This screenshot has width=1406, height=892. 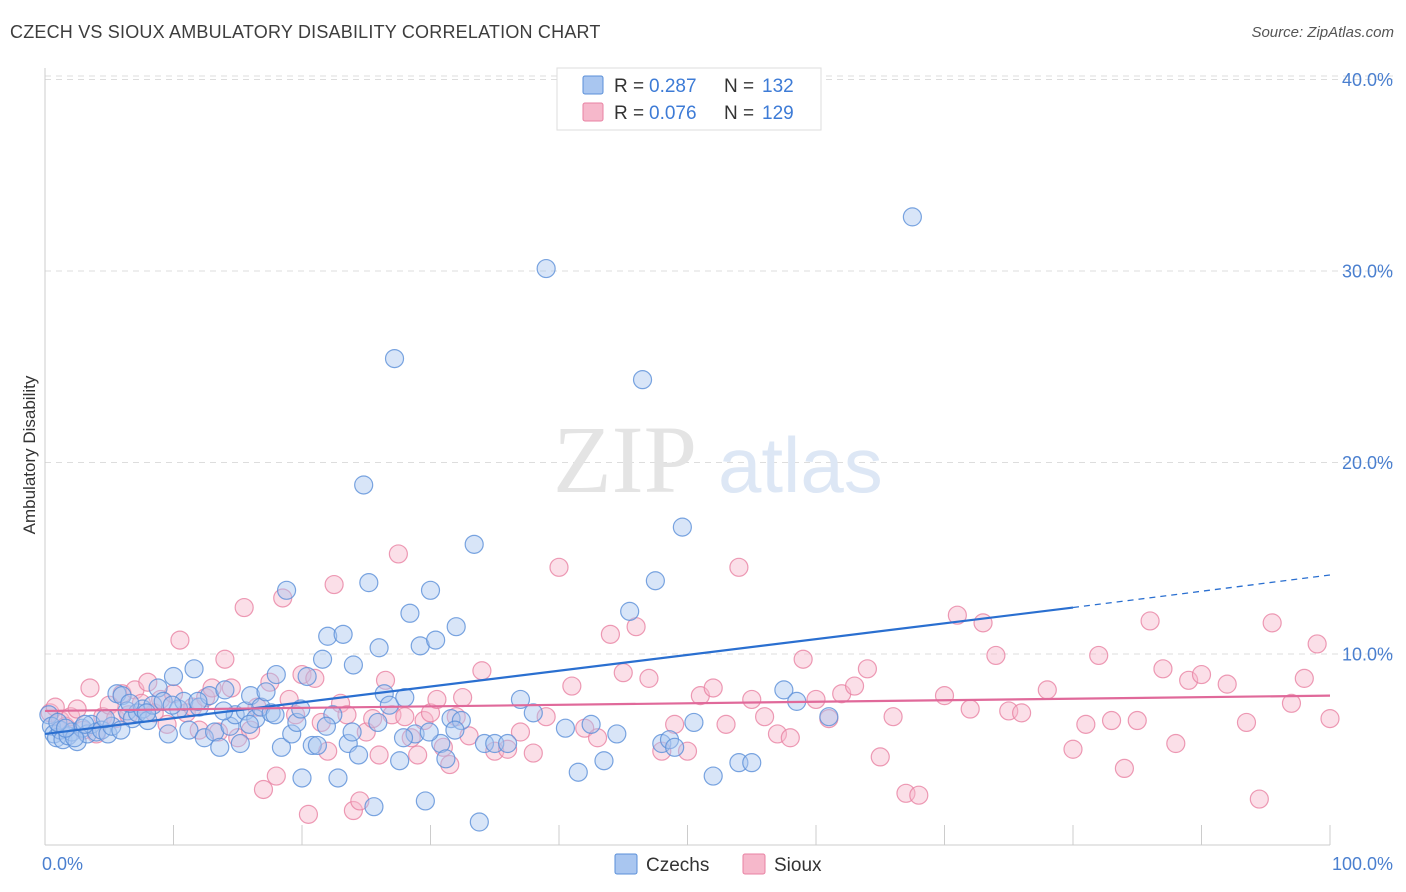 I want to click on legend-r-value-sioux: 0.076, so click(x=673, y=113).